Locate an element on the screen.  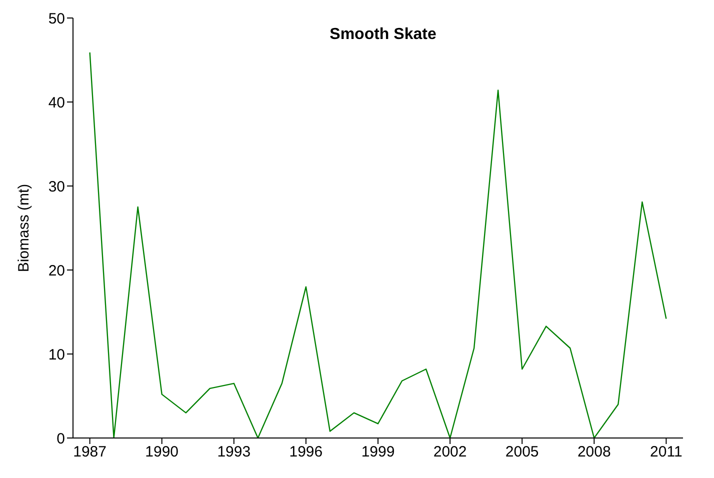
x-tick-label: 2002 is located at coordinates (450, 452).